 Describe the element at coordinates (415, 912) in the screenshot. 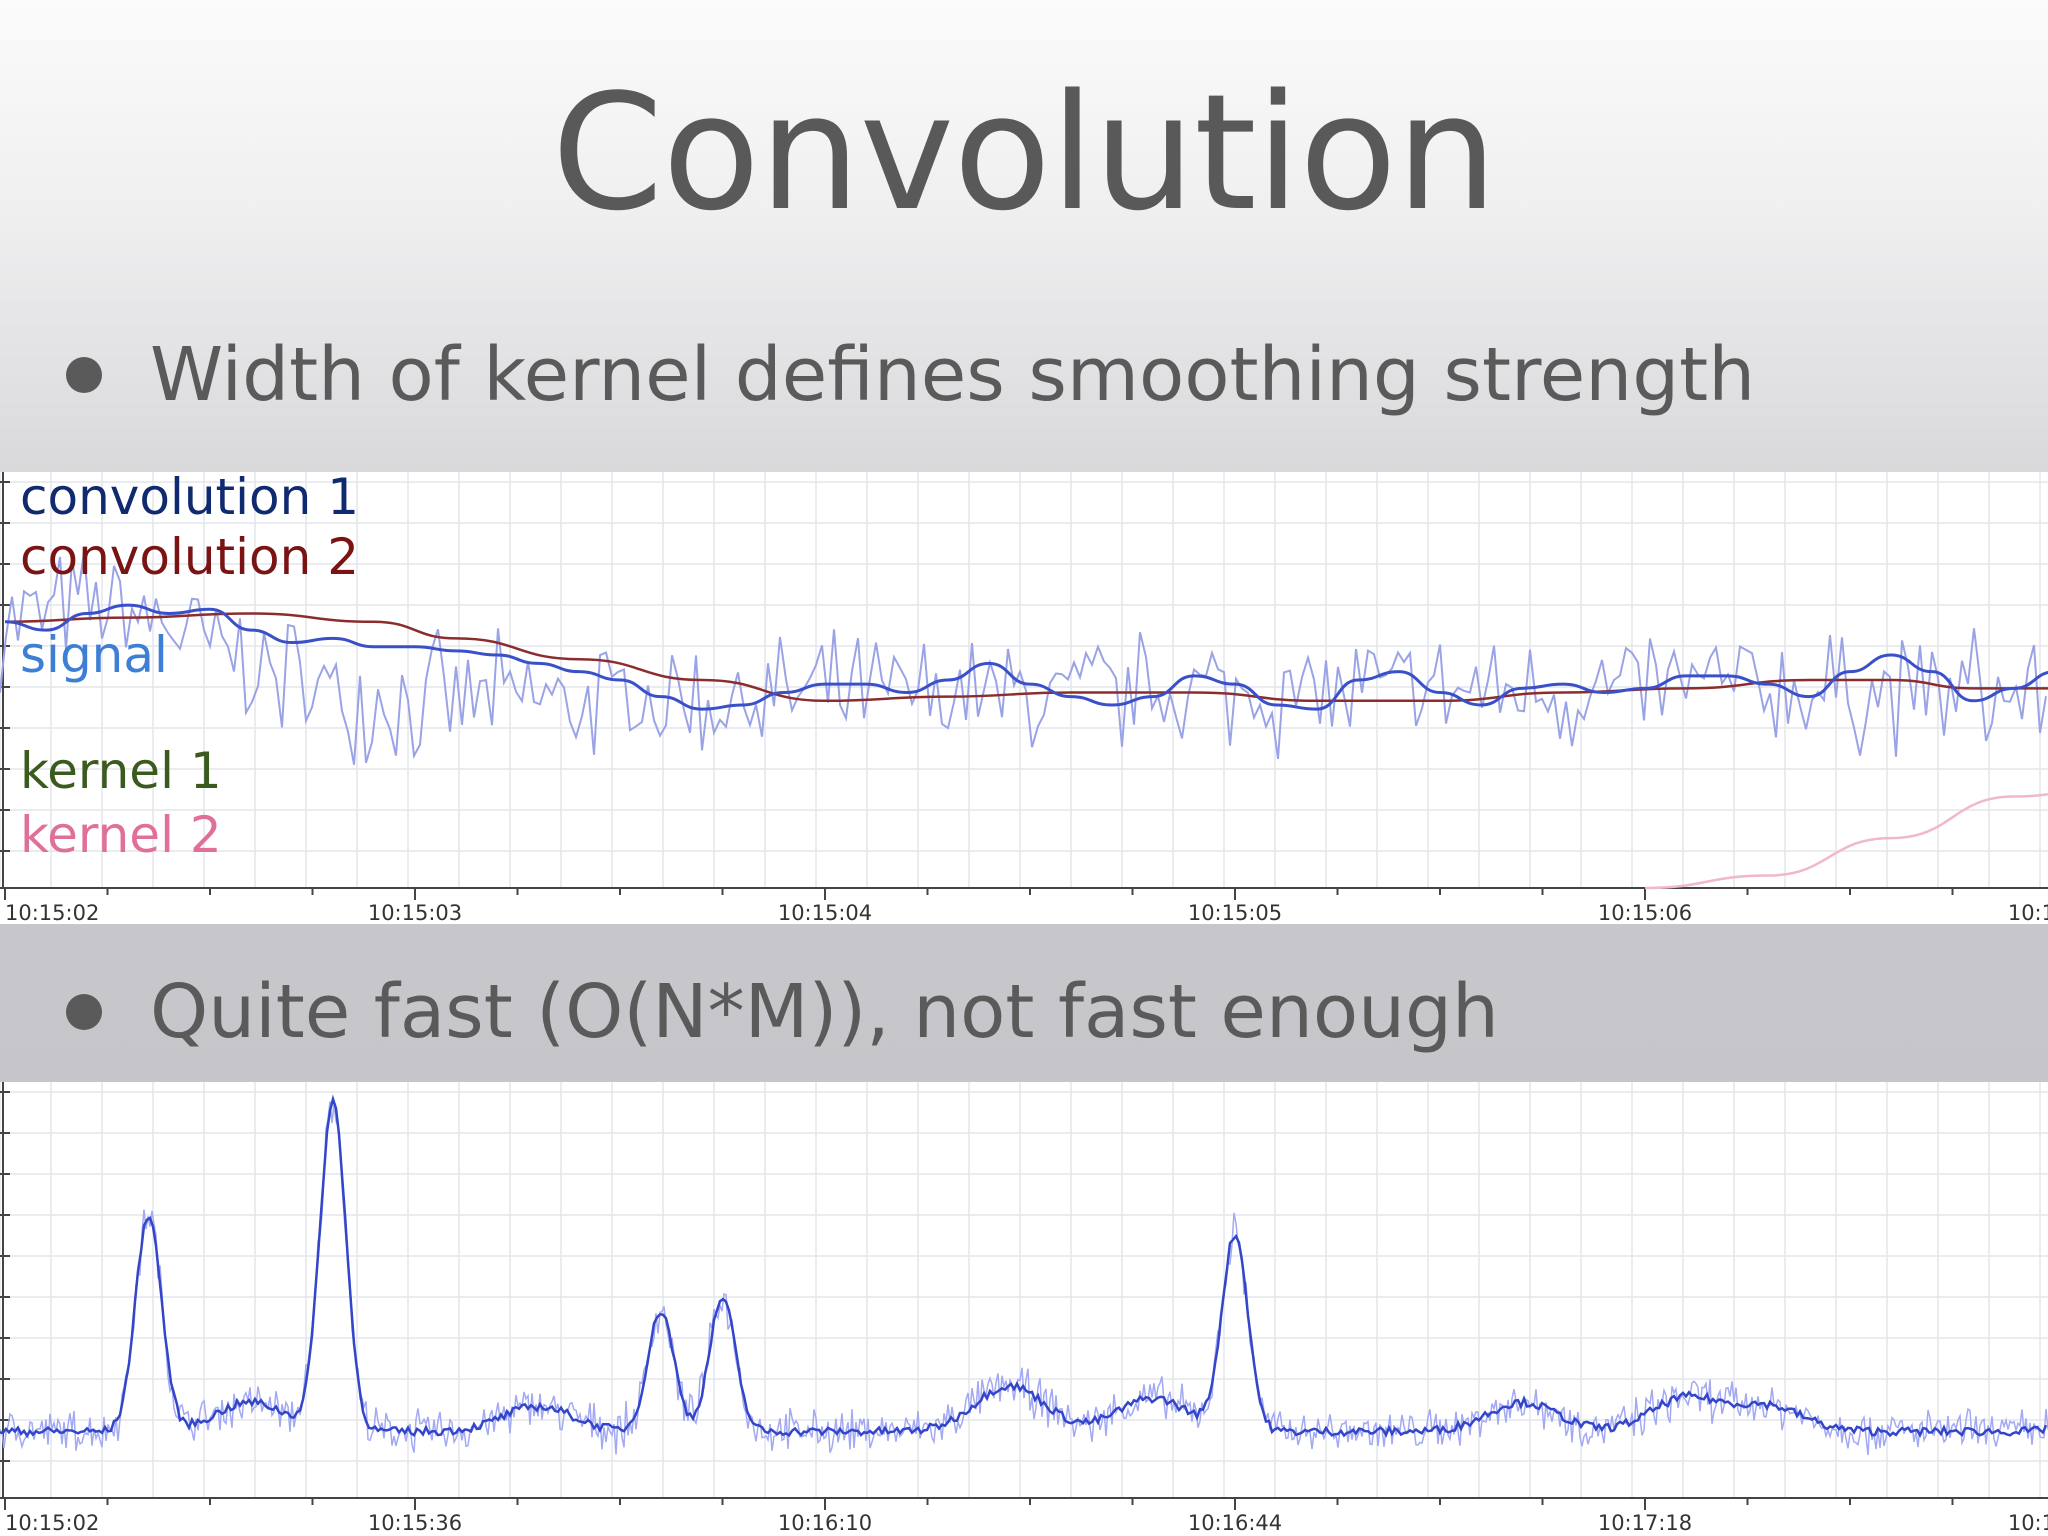

I see `x-tick-label: 10:15:03` at that location.